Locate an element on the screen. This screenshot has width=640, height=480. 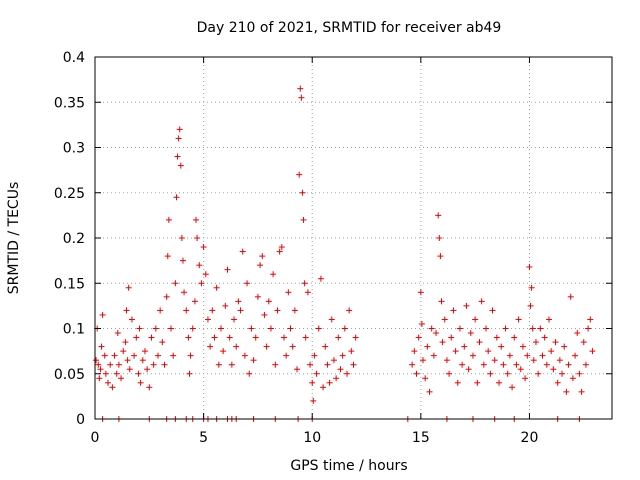
y-tick-label: 0.05 is located at coordinates (69, 375).